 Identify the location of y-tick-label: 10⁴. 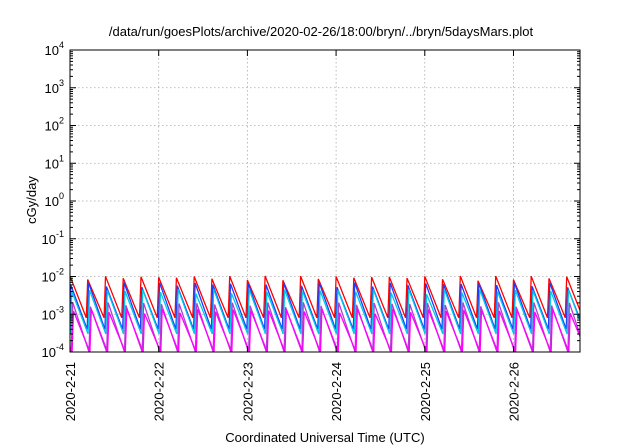
(54, 49).